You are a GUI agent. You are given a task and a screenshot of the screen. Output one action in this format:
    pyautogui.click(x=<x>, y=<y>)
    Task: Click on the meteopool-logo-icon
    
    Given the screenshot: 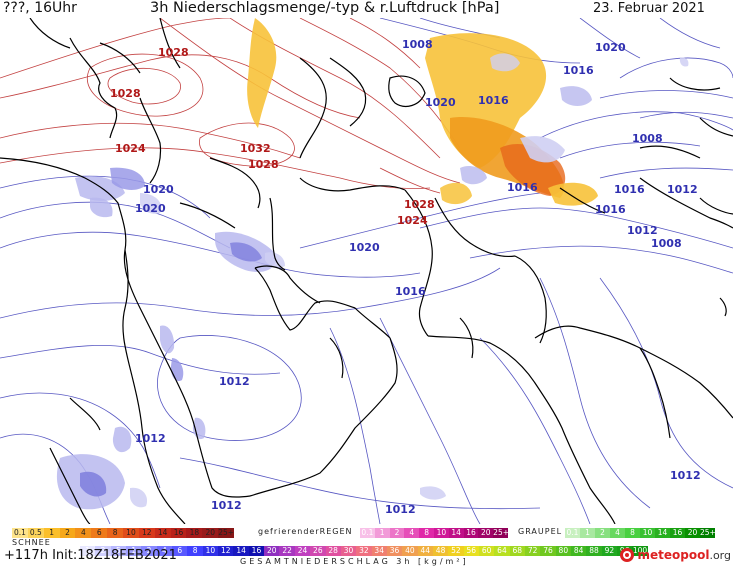 What is the action you would take?
    pyautogui.click(x=626, y=555)
    